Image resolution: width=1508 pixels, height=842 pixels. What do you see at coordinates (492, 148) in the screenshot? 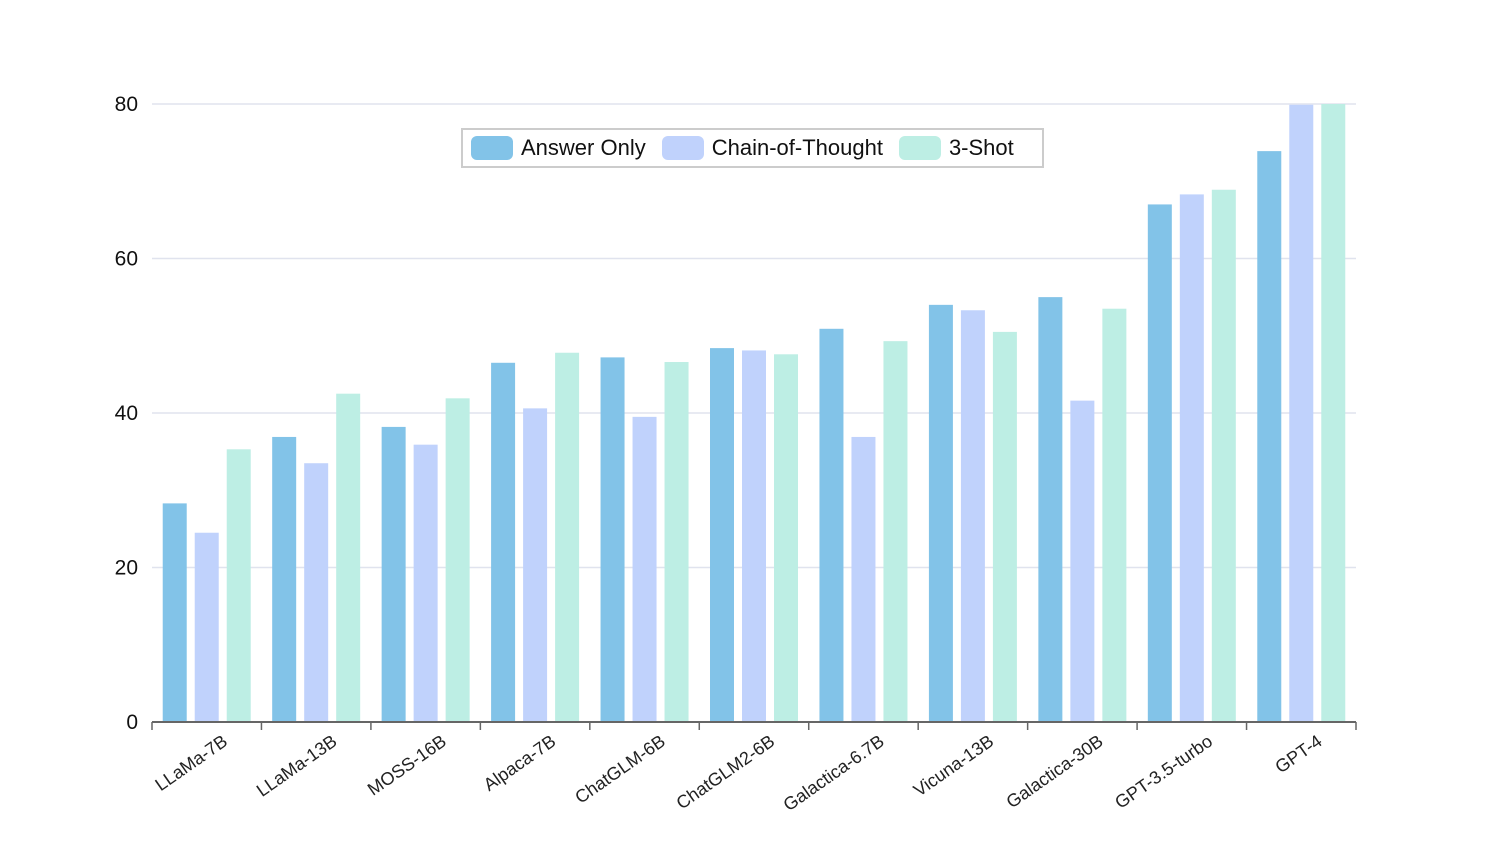
I see `legend-swatch-answer-only` at bounding box center [492, 148].